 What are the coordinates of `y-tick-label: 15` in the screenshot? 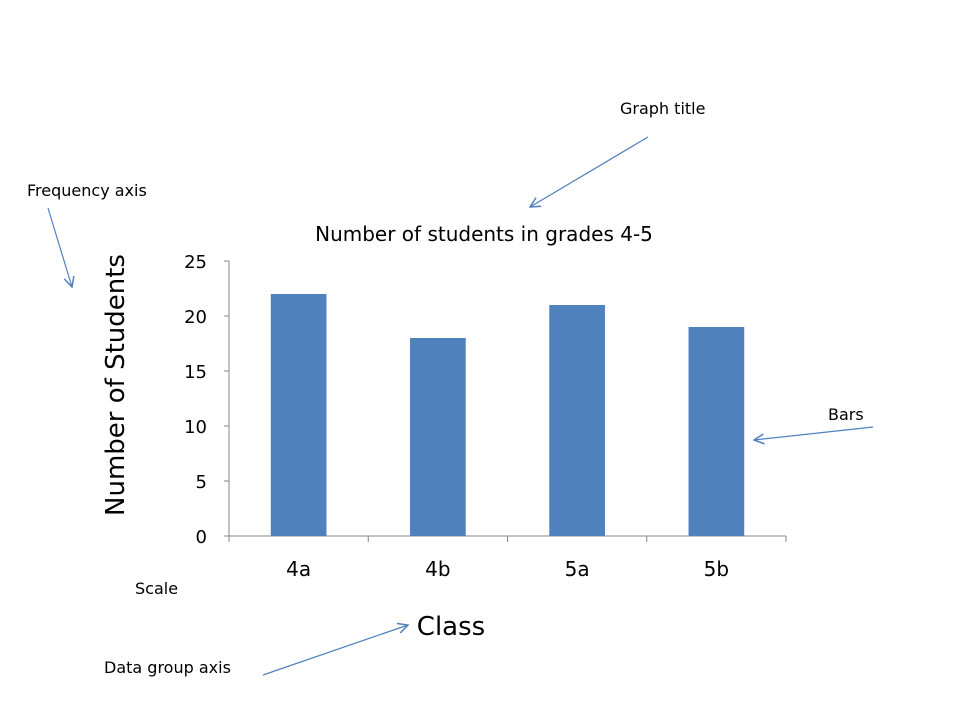 It's located at (195, 372).